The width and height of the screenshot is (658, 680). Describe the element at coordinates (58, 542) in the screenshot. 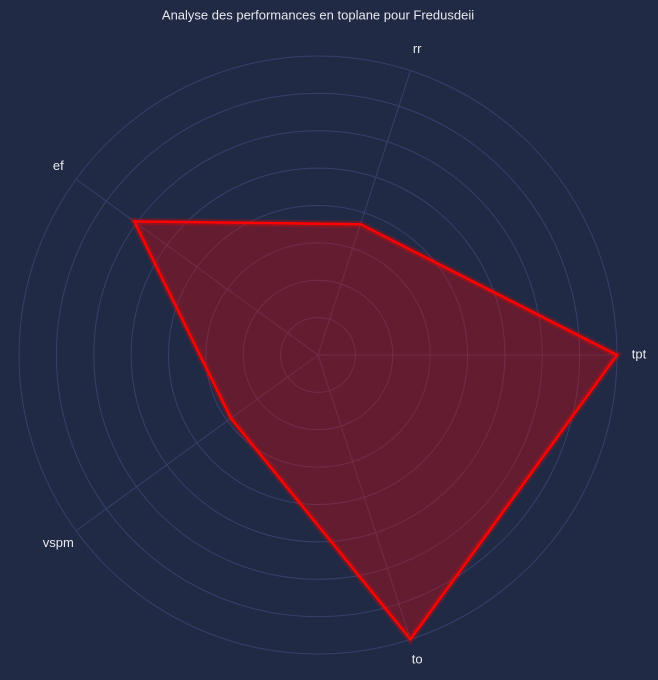

I see `axis-label: vspm` at that location.